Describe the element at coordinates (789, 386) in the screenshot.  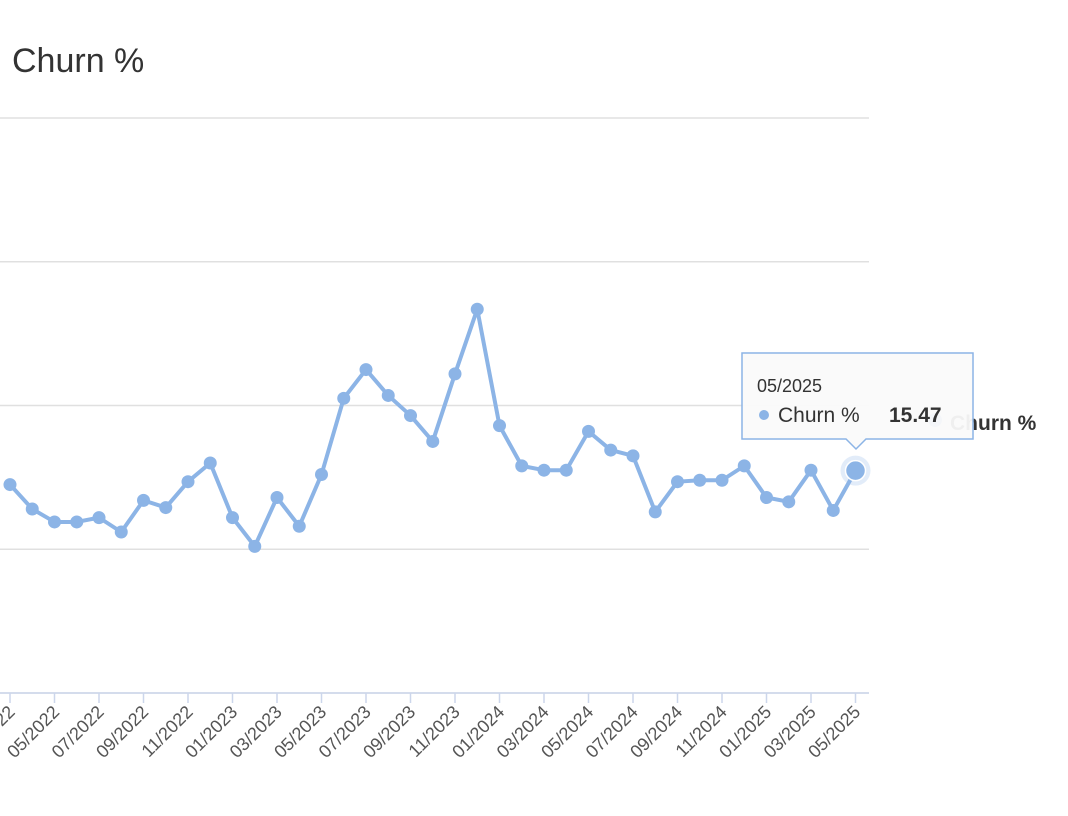
I see `tooltip-category: 05/2025` at that location.